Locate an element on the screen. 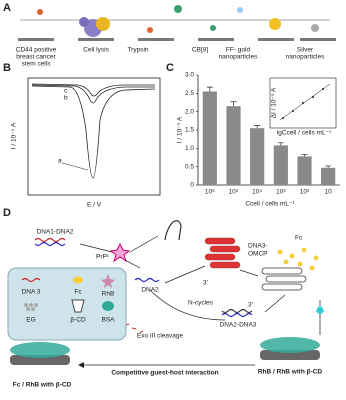 This screenshot has width=346, height=400. legend-label: Fc is located at coordinates (78, 292).